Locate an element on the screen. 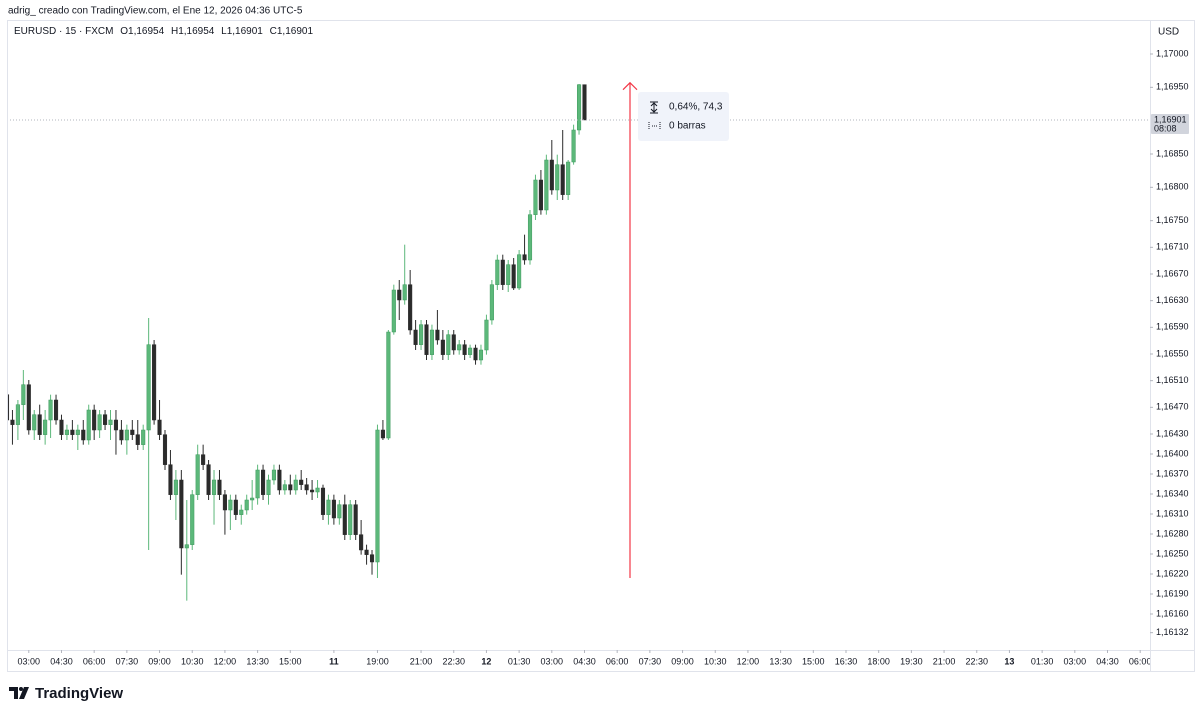 The height and width of the screenshot is (721, 1200). x-tick-label: 22:30 is located at coordinates (453, 661).